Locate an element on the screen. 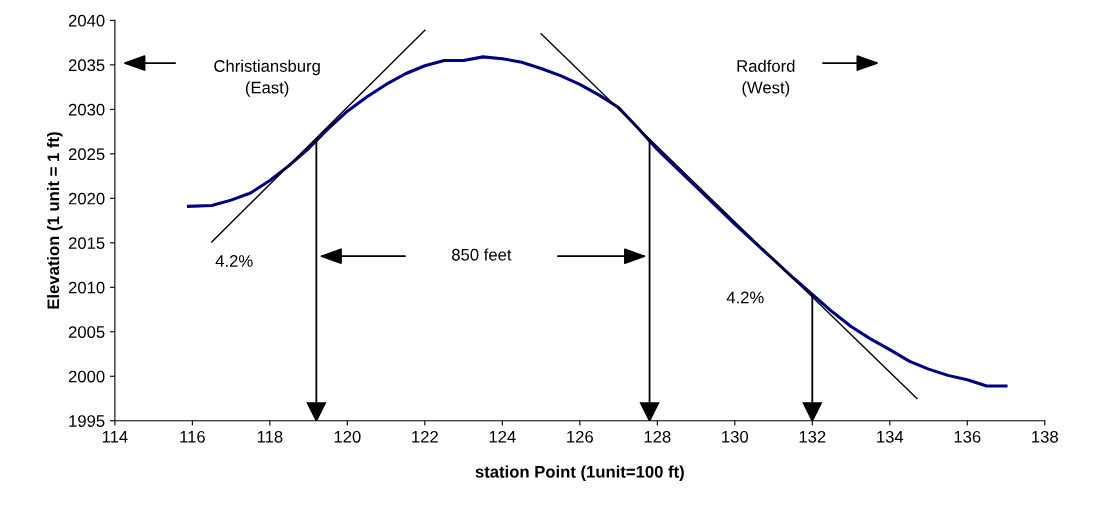  y-tick-label: 2000 is located at coordinates (86, 376).